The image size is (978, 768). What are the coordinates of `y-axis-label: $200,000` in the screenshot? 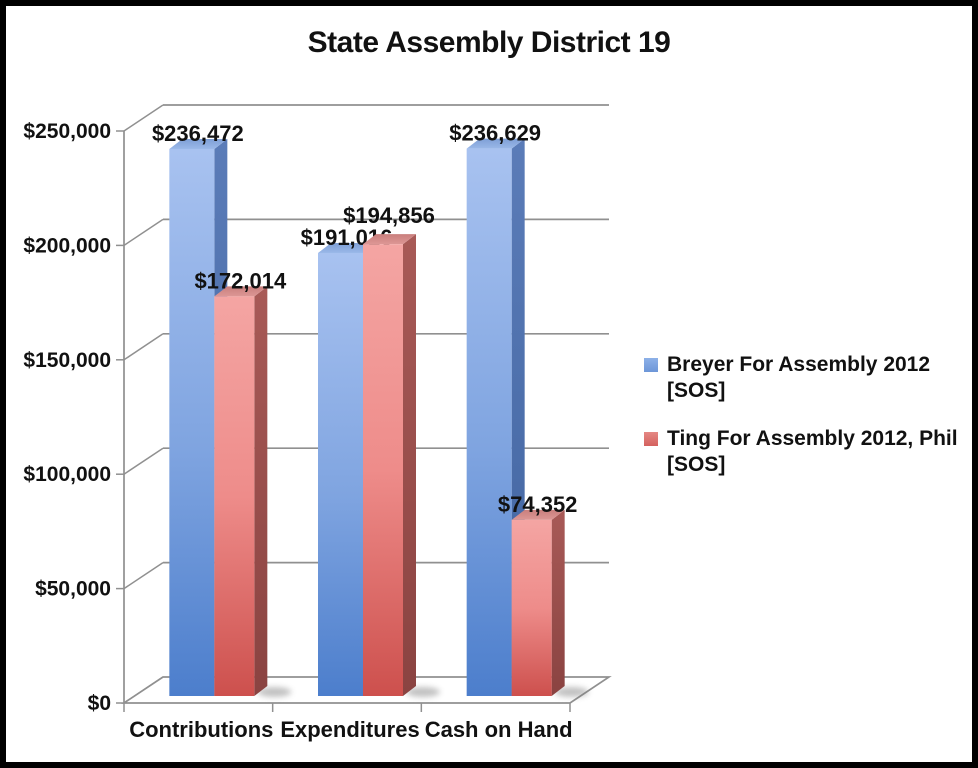 It's located at (67, 245).